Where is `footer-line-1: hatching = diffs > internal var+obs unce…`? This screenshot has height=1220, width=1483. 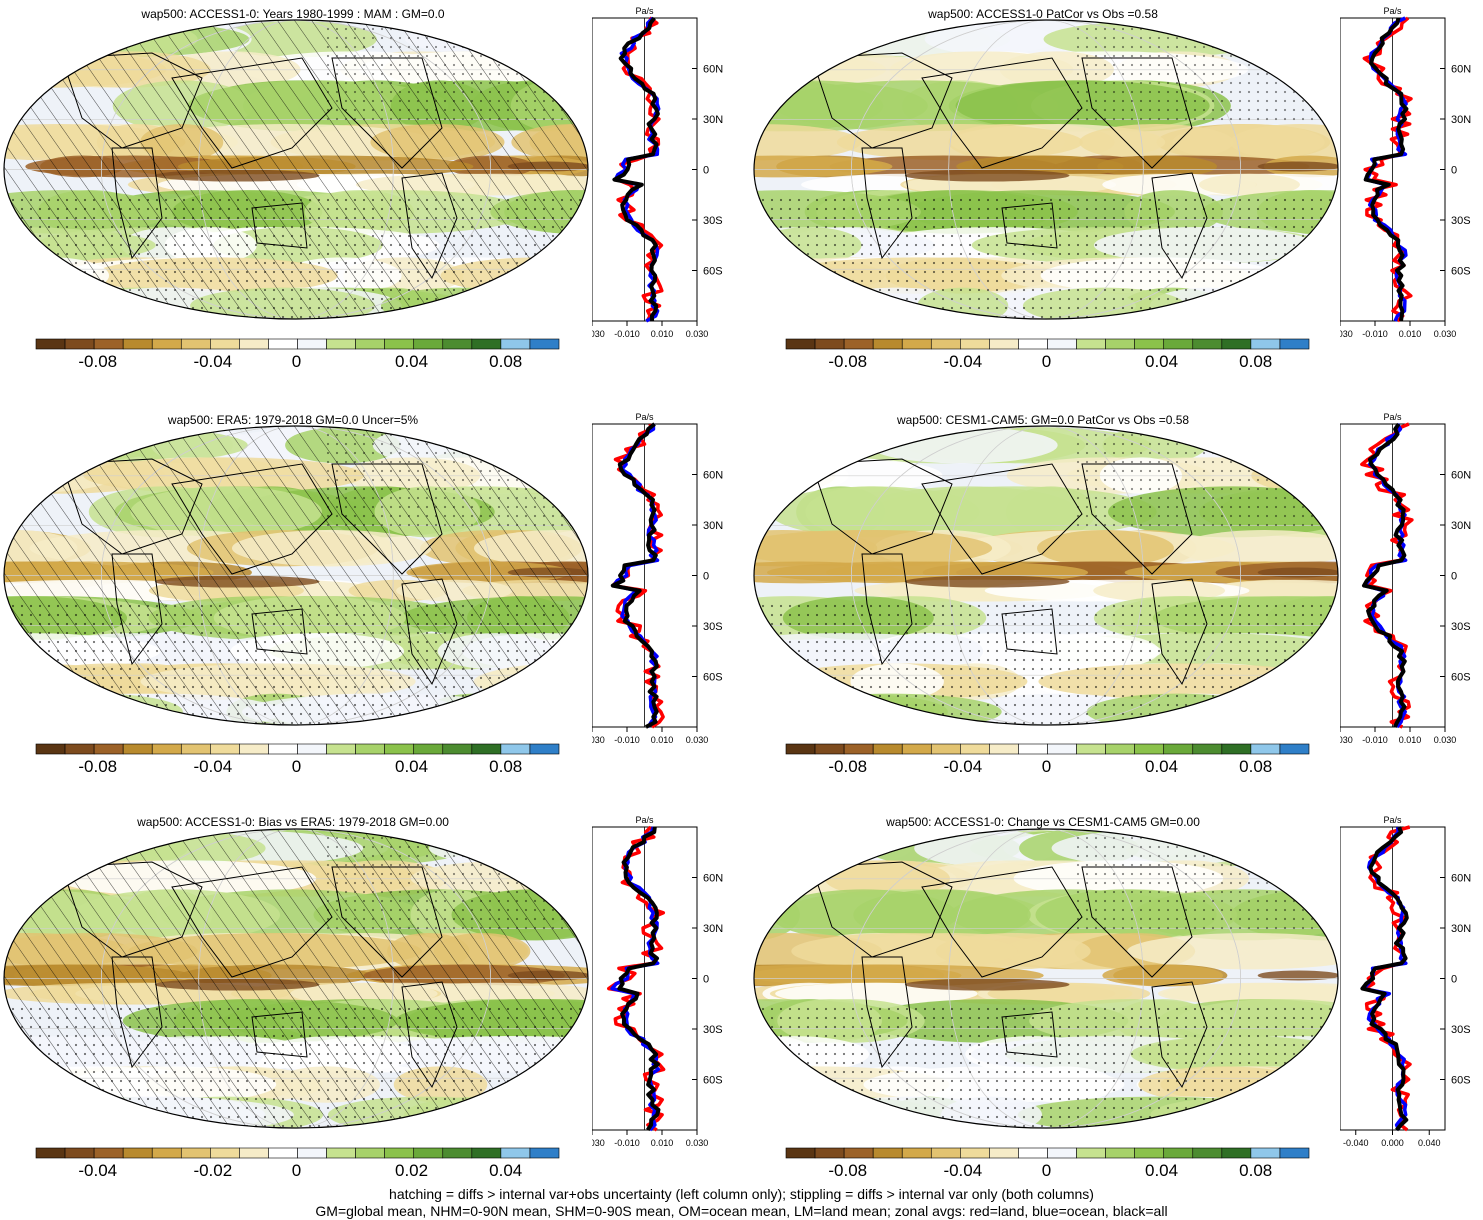
footer-line-1: hatching = diffs > internal var+obs unce… is located at coordinates (741, 1194).